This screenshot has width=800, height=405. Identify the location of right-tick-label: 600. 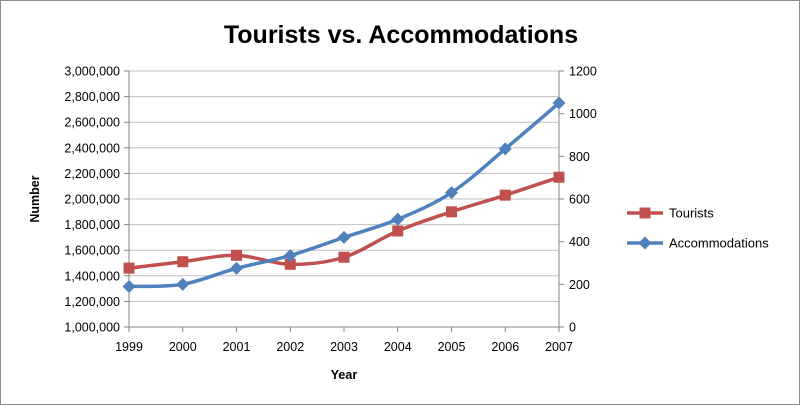
(579, 200).